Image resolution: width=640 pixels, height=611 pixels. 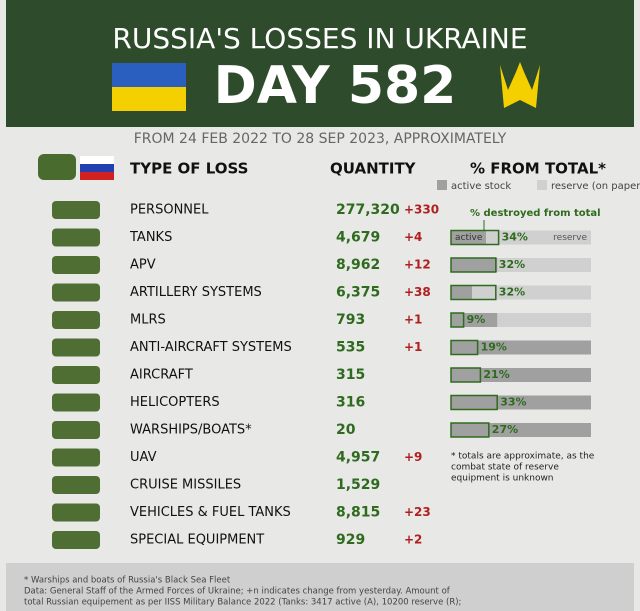 What do you see at coordinates (350, 320) in the screenshot?
I see `quantity: 793` at bounding box center [350, 320].